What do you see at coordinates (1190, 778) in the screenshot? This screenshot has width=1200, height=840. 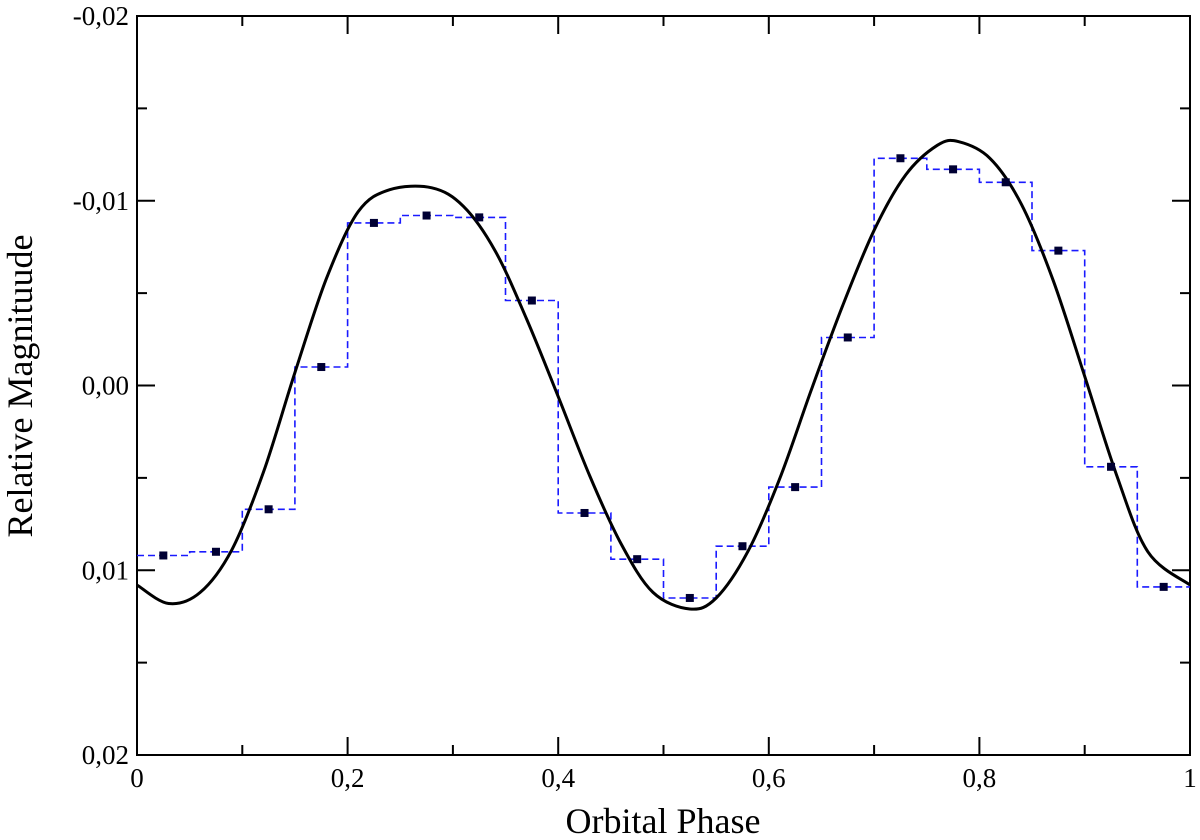 I see `x-tick-label: 1` at bounding box center [1190, 778].